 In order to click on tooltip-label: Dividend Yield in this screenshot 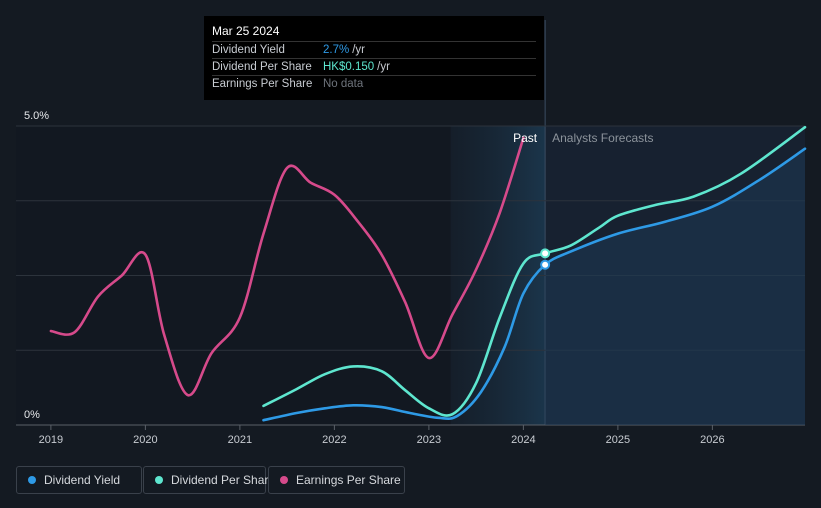, I will do `click(248, 50)`.